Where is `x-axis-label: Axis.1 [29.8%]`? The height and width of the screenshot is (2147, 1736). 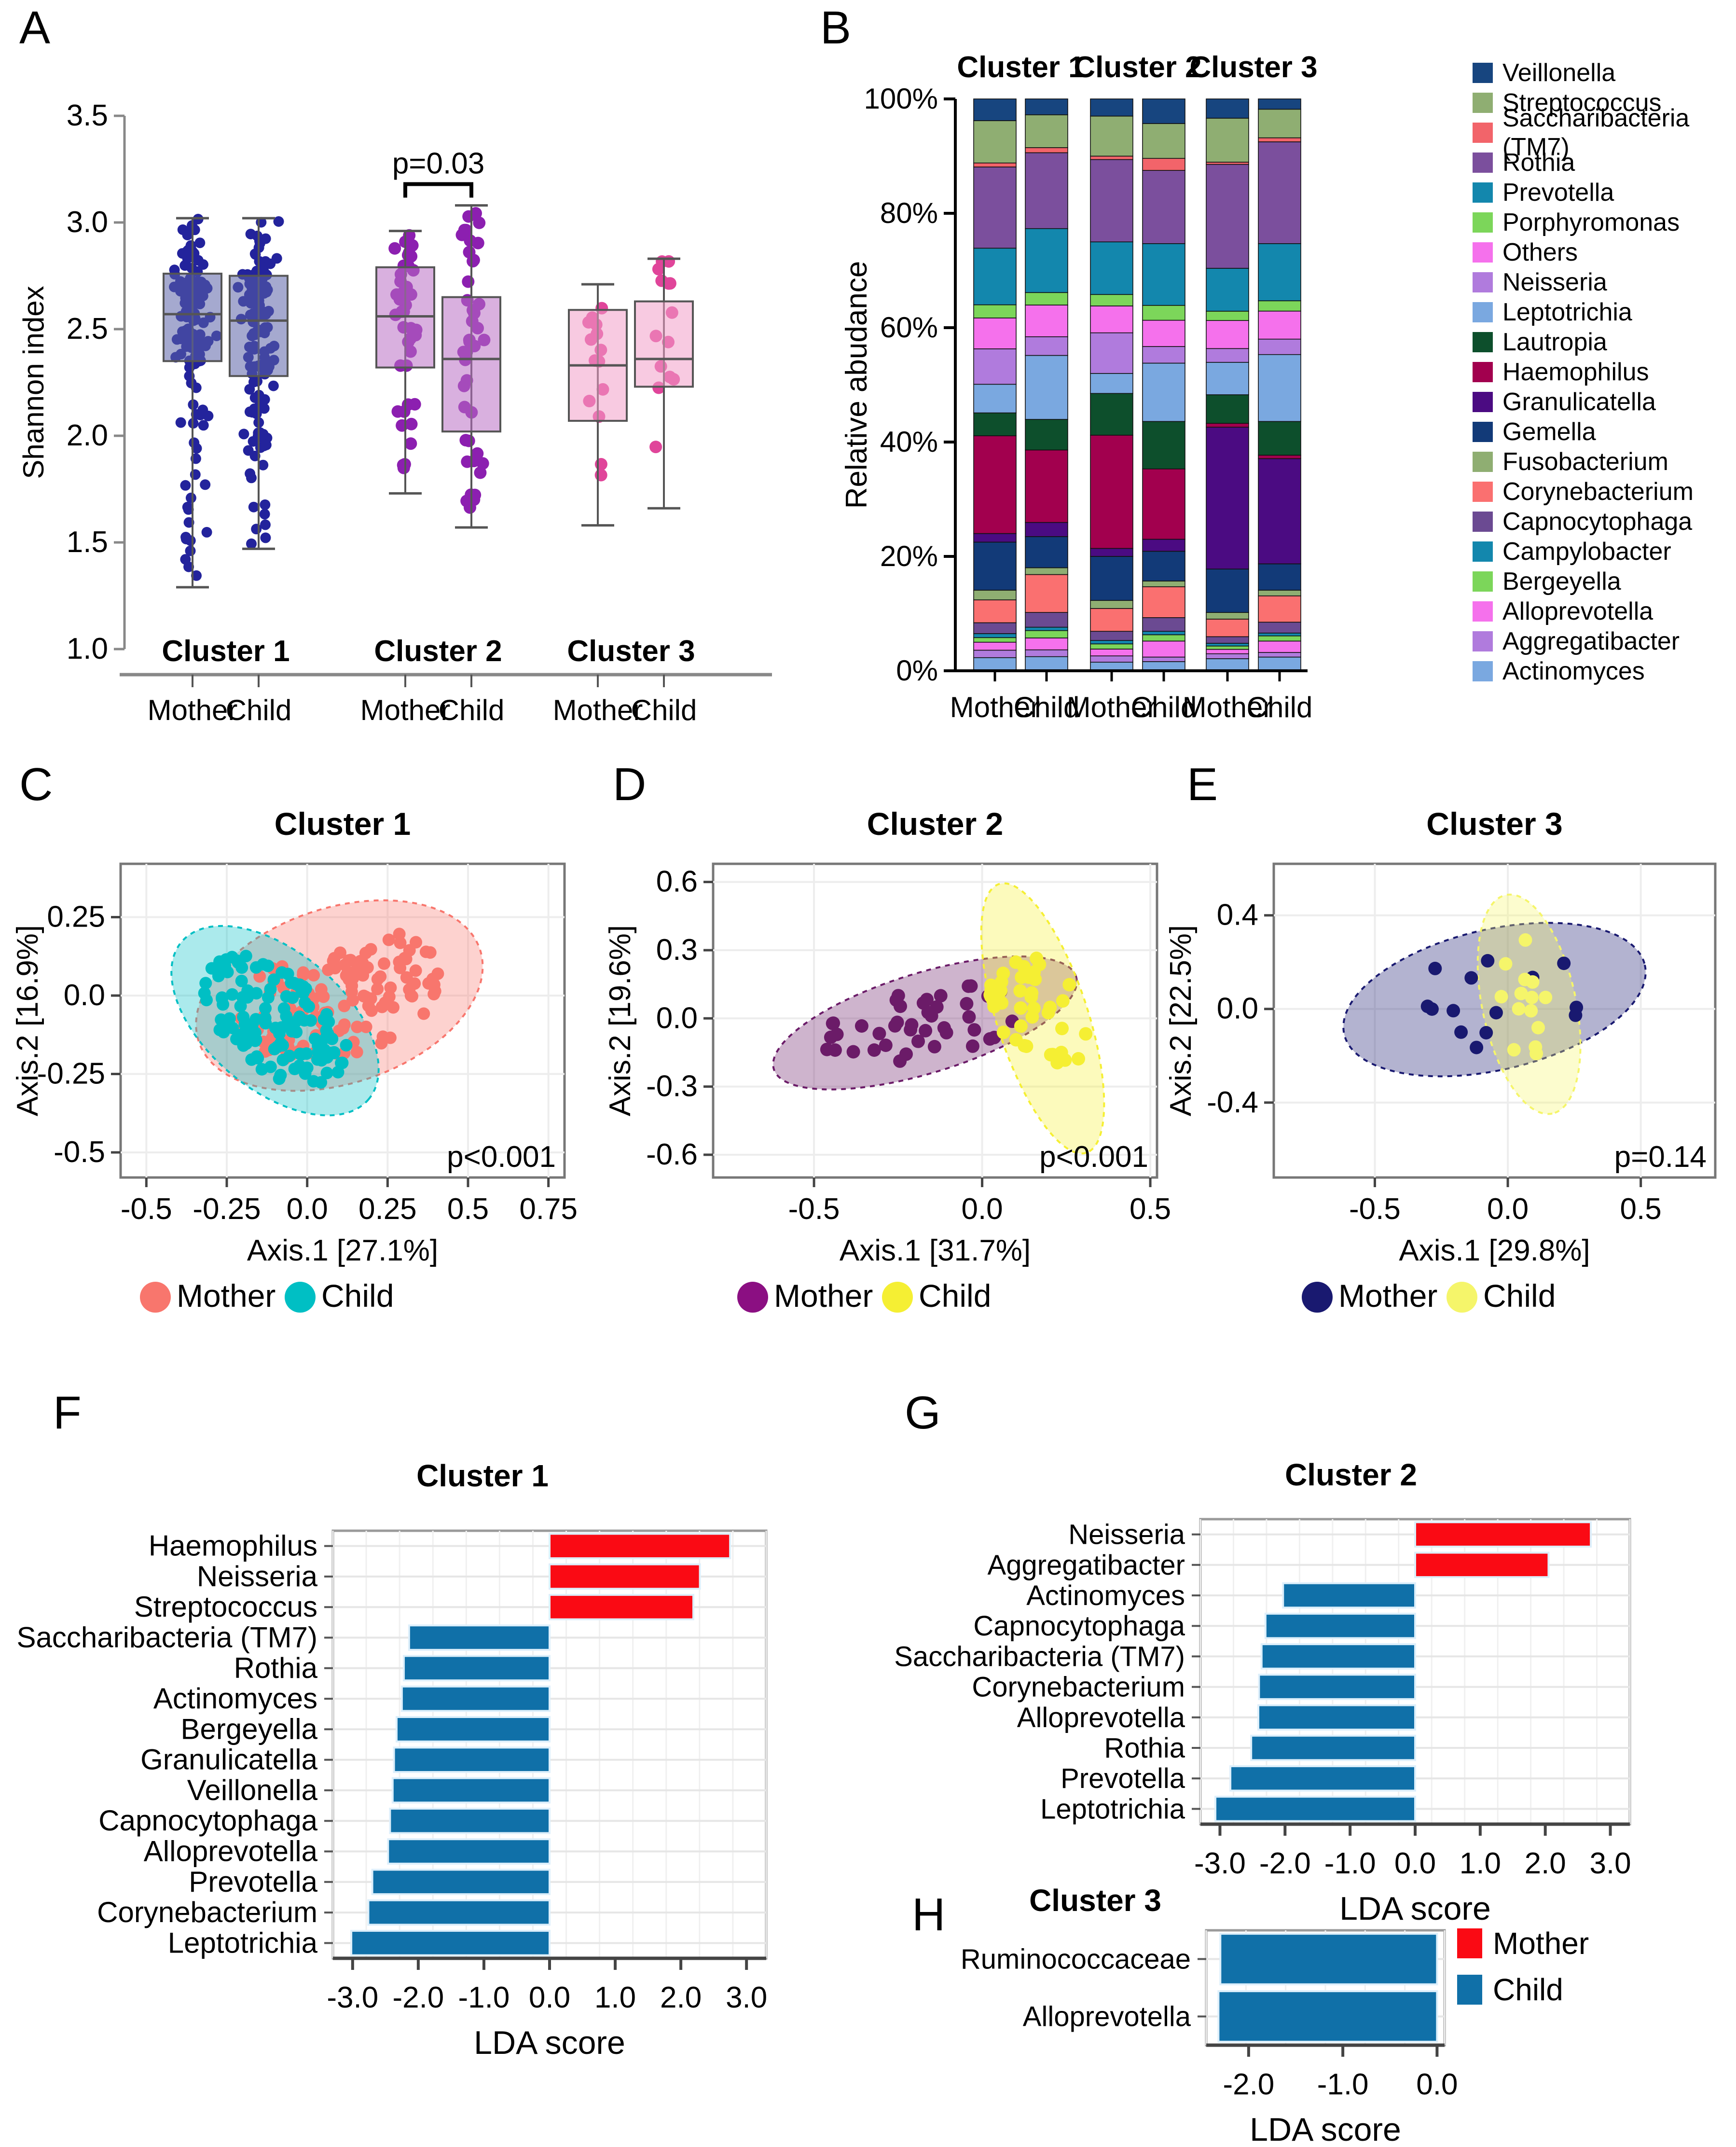
x-axis-label: Axis.1 [29.8%] is located at coordinates (1495, 1250).